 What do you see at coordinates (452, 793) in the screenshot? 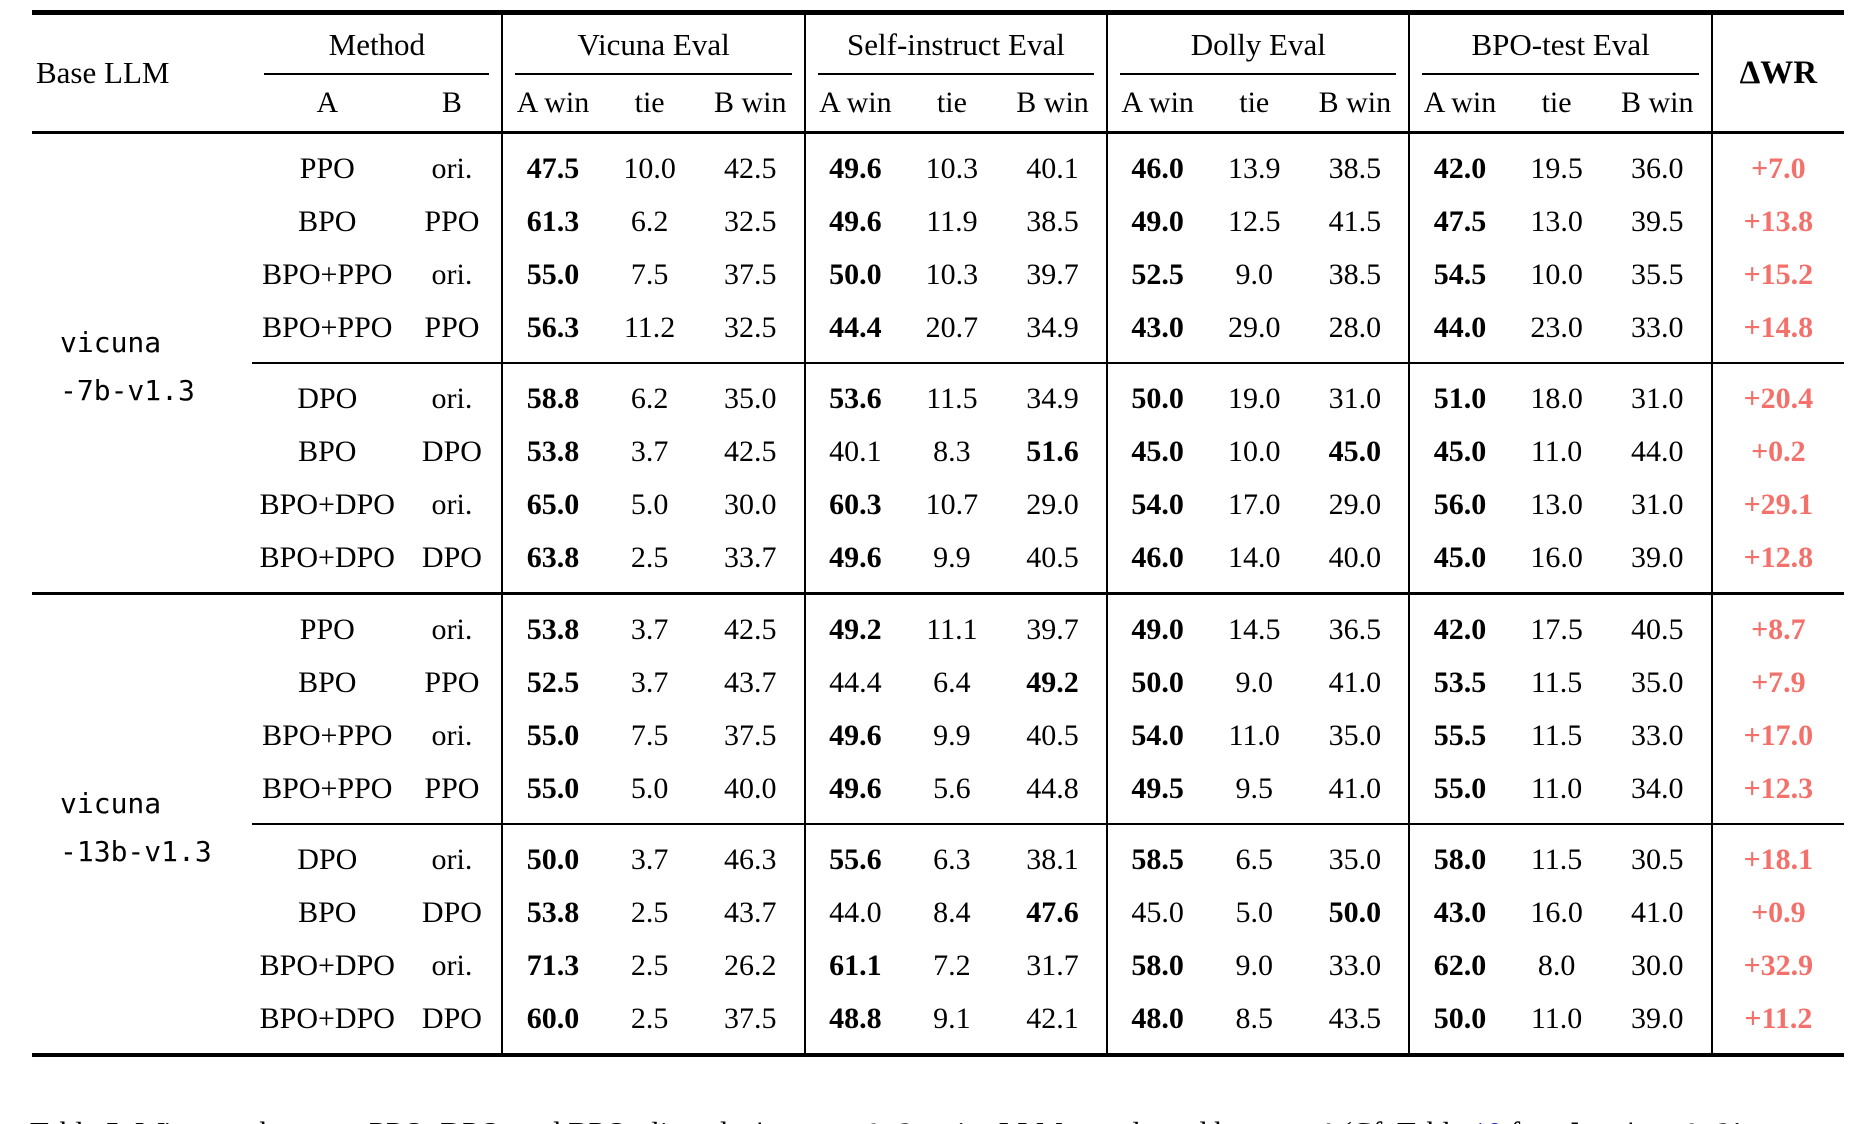
I see `method-b-cell: PPO` at bounding box center [452, 793].